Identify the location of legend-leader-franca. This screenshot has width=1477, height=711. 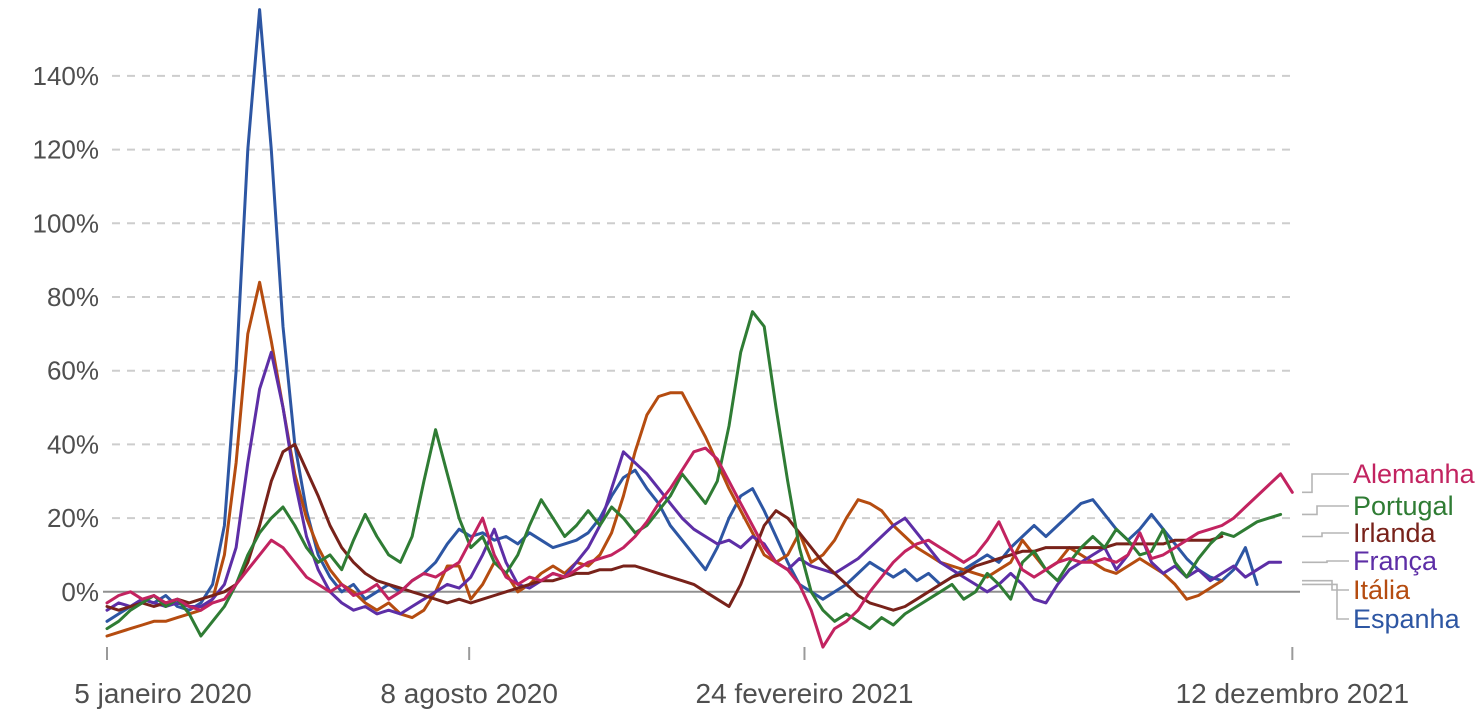
(1325, 562).